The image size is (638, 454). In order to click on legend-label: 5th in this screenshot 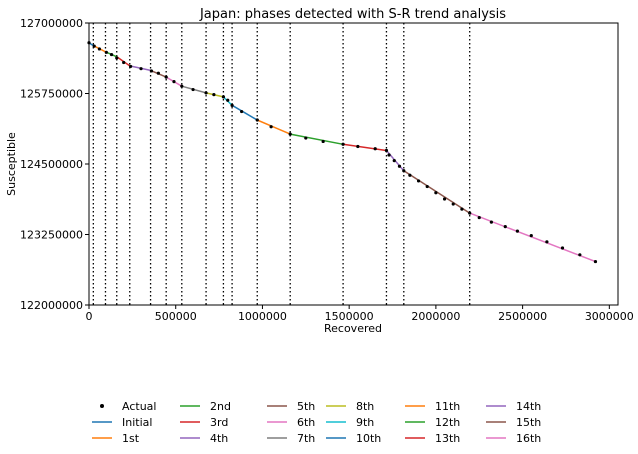, I will do `click(306, 406)`.